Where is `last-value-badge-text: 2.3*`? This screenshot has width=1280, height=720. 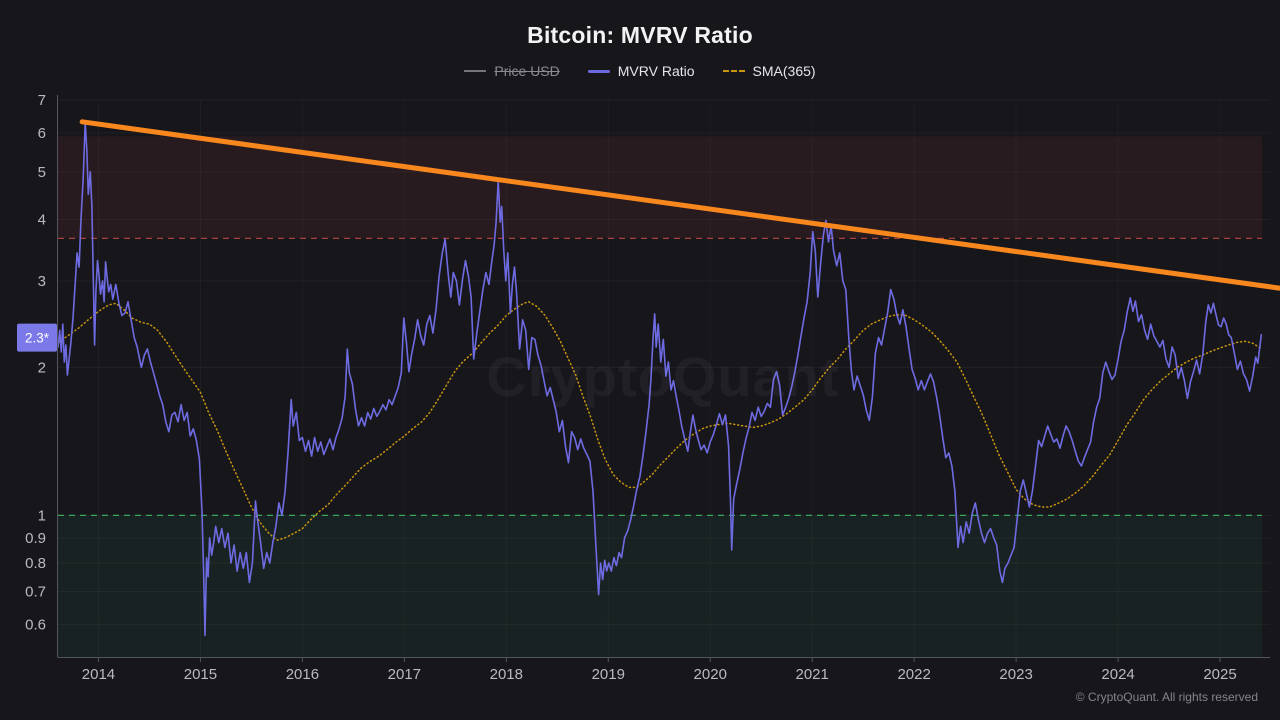
last-value-badge-text: 2.3* is located at coordinates (37, 338).